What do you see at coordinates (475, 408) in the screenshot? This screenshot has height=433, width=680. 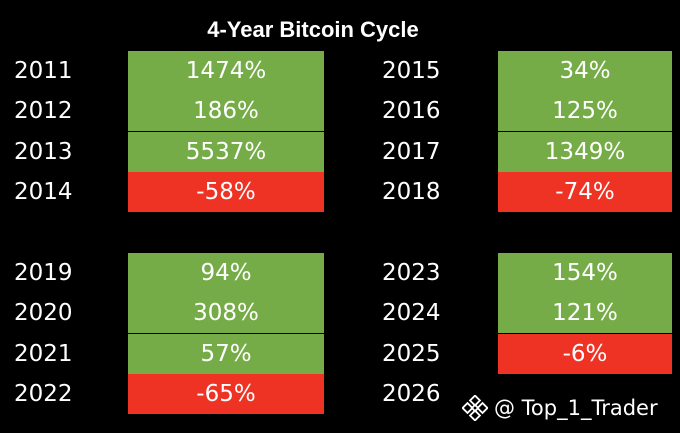 I see `binance-logo-icon` at bounding box center [475, 408].